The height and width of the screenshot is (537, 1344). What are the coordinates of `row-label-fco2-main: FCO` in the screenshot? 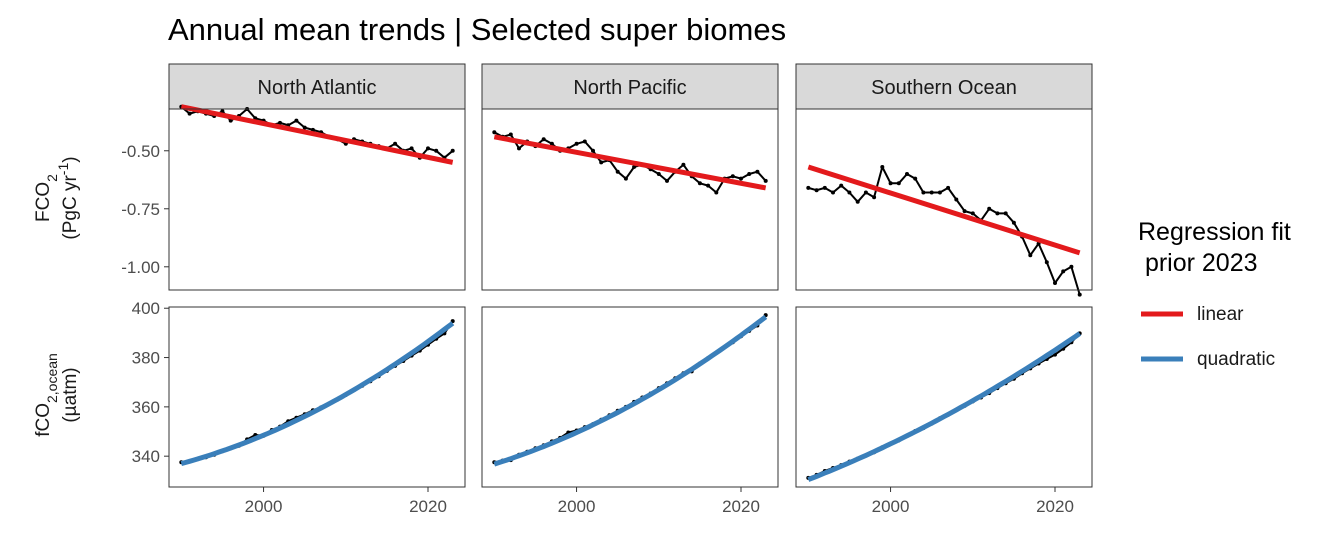 It's located at (43, 202).